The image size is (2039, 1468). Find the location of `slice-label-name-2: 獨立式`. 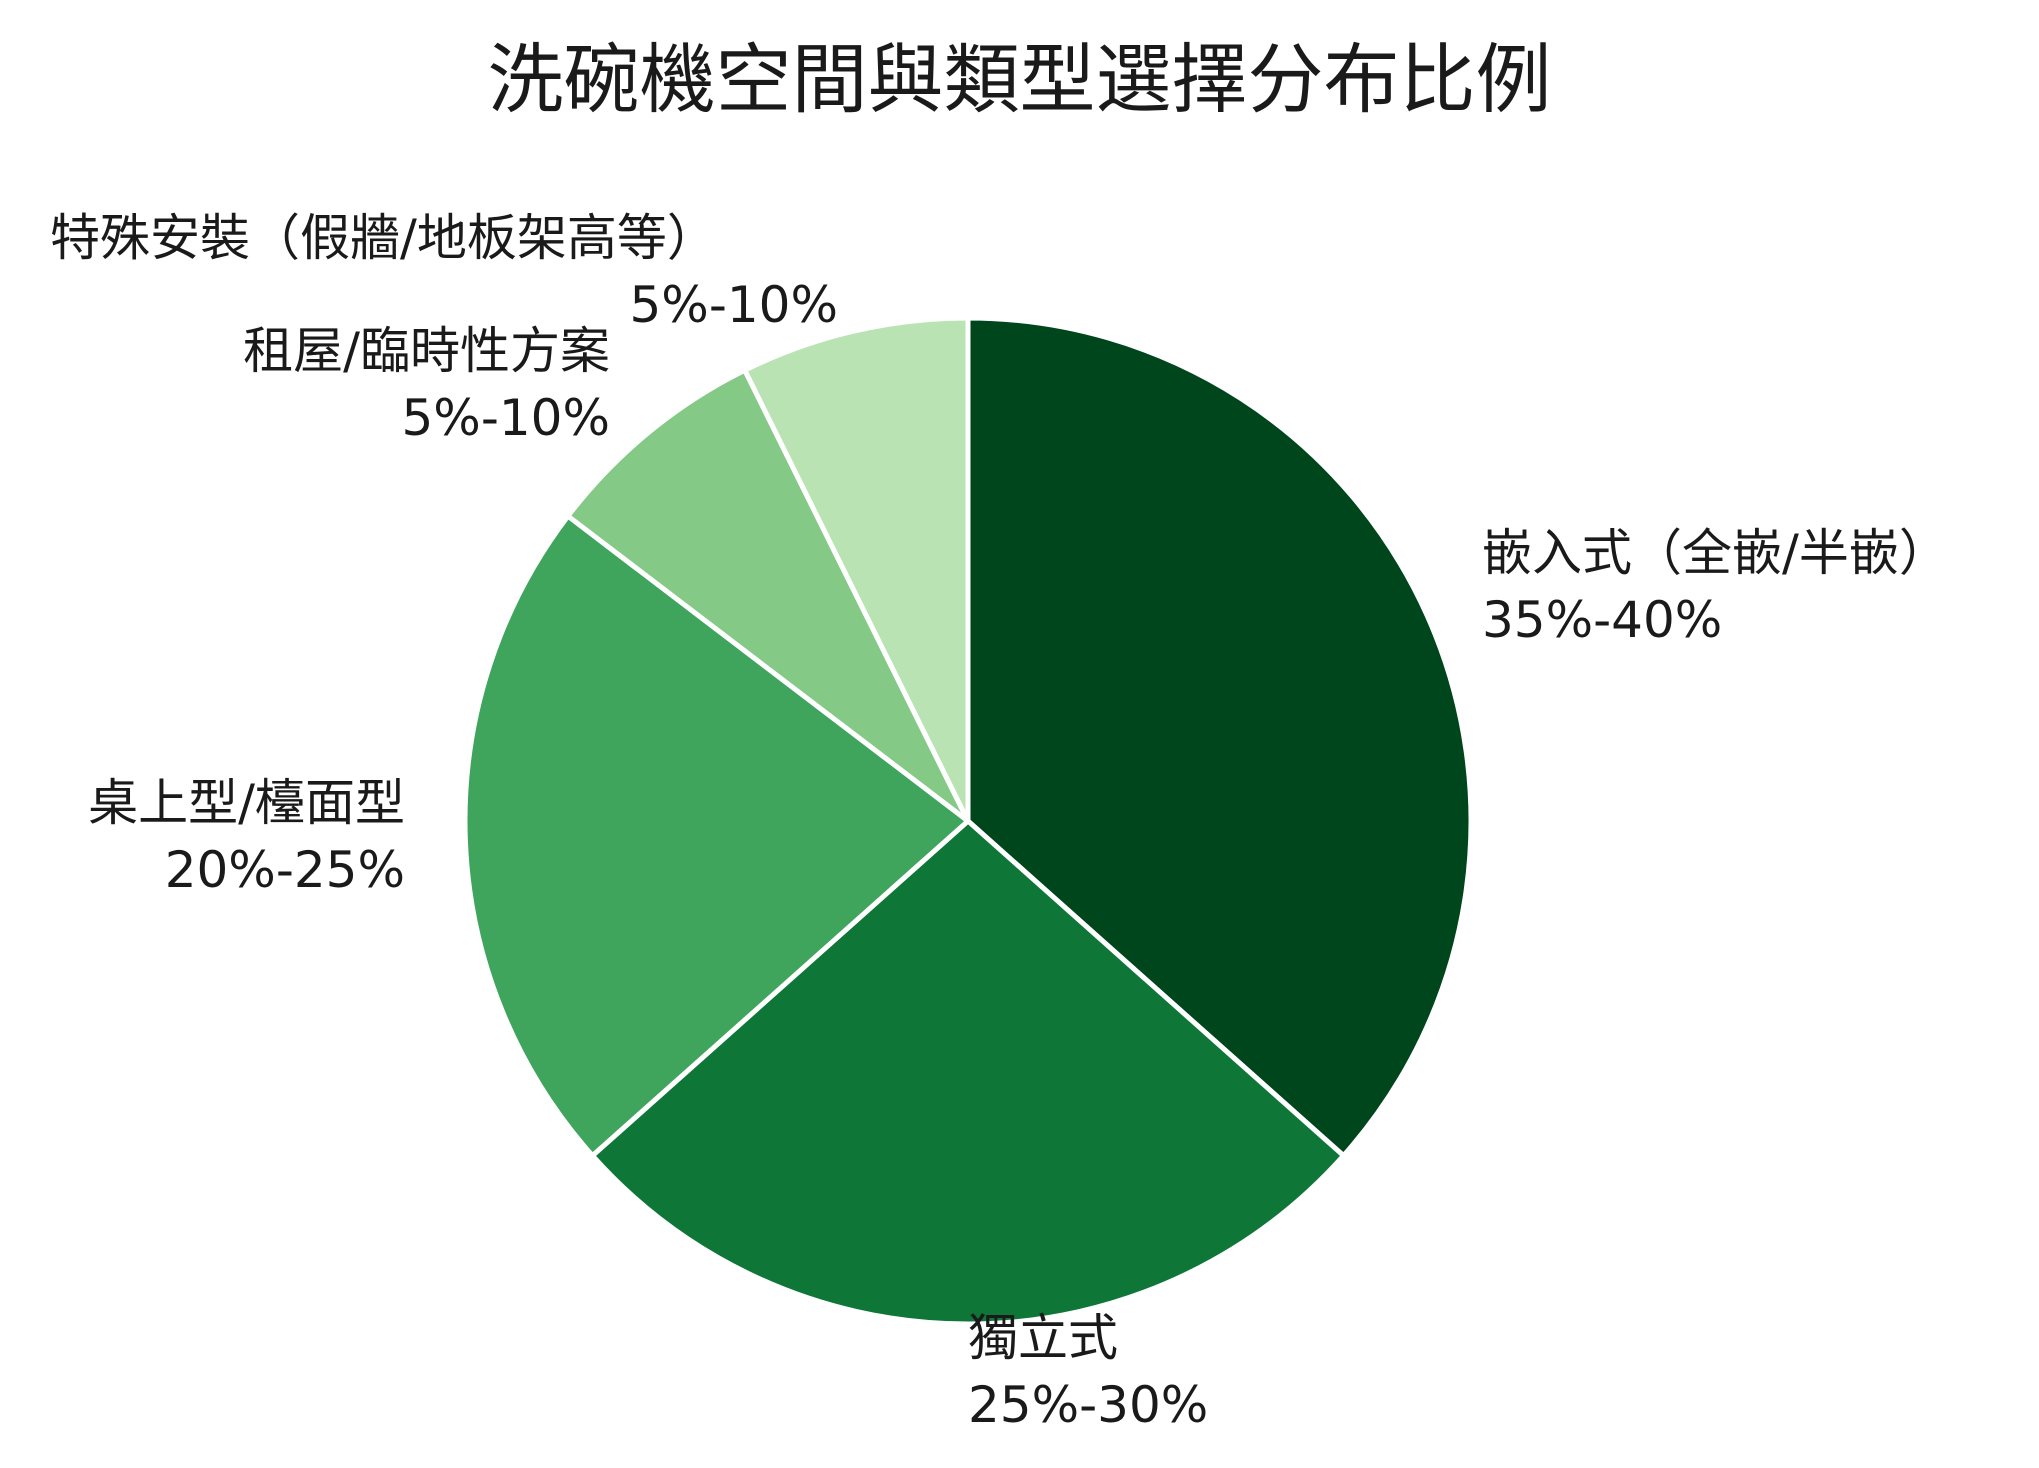

slice-label-name-2: 獨立式 is located at coordinates (1043, 1338).